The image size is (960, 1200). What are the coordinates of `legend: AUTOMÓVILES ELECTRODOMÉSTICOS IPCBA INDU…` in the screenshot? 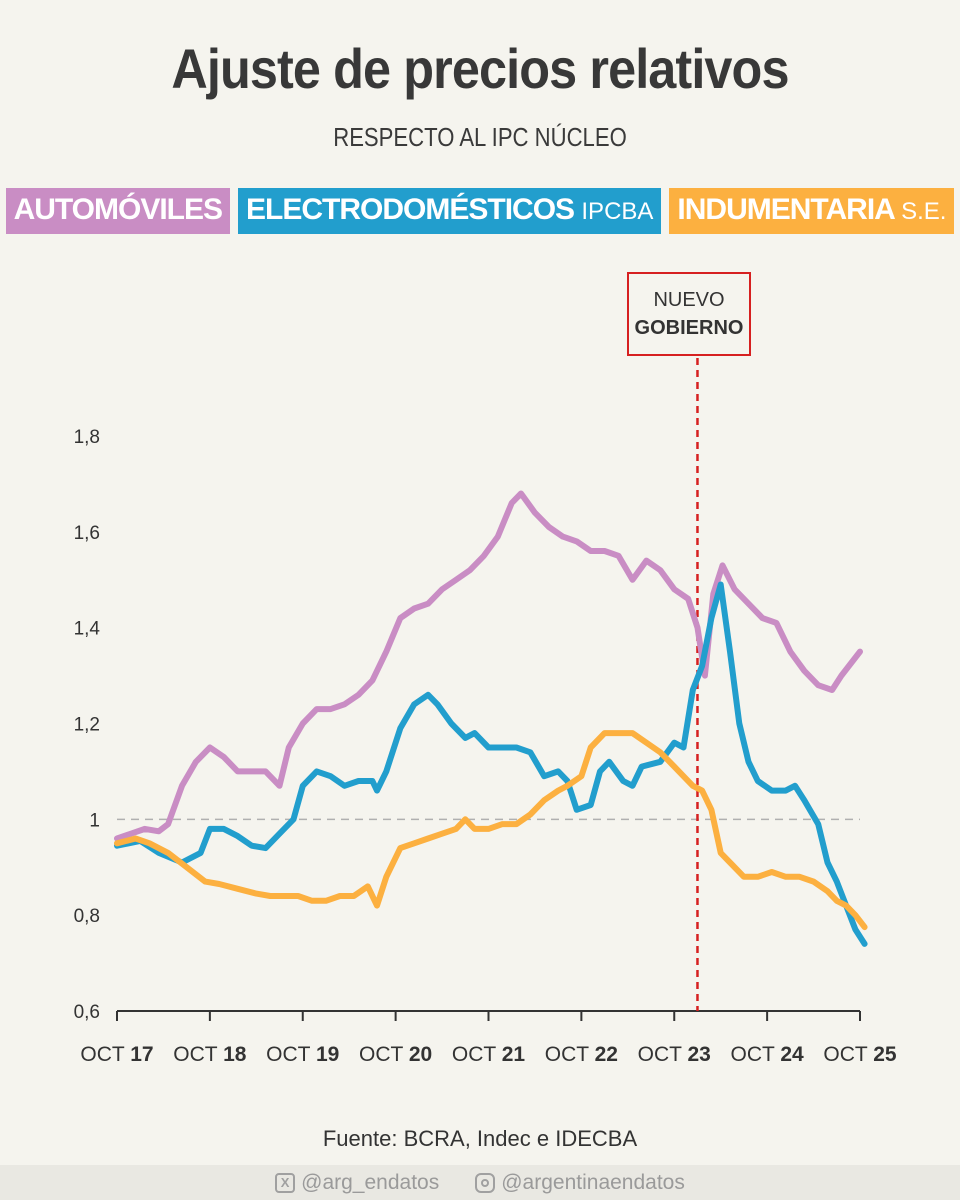 It's located at (480, 211).